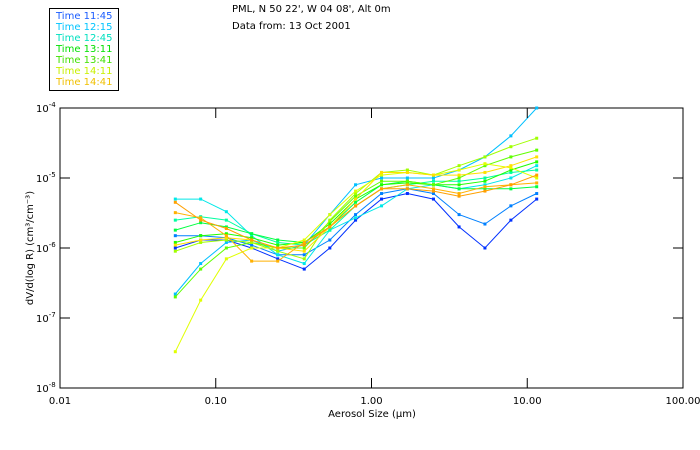 This screenshot has height=450, width=700. What do you see at coordinates (372, 414) in the screenshot?
I see `x-axis-label: Aerosol Size (µm)` at bounding box center [372, 414].